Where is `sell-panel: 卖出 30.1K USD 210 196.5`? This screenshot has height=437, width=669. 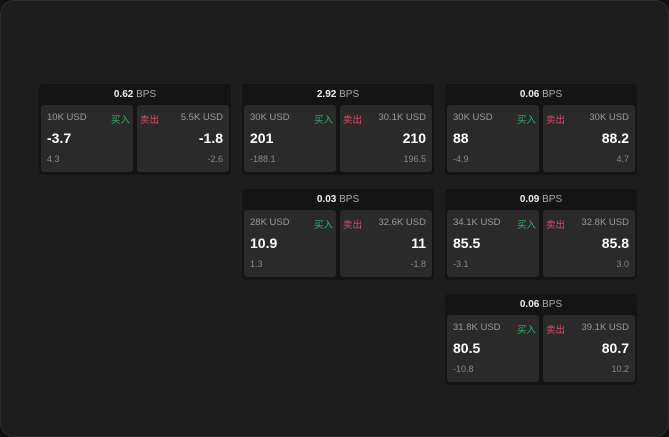 sell-panel: 卖出 30.1K USD 210 196.5 is located at coordinates (386, 138).